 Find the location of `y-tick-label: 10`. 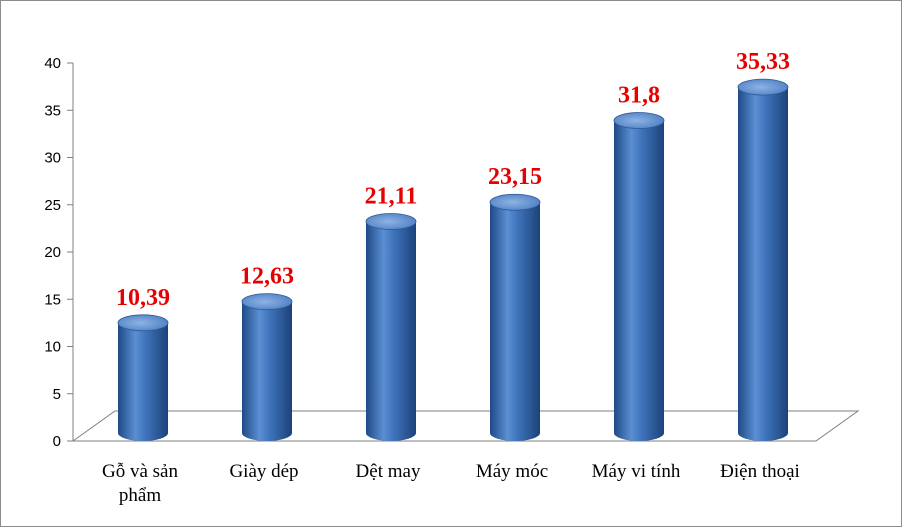

y-tick-label: 10 is located at coordinates (52, 347).